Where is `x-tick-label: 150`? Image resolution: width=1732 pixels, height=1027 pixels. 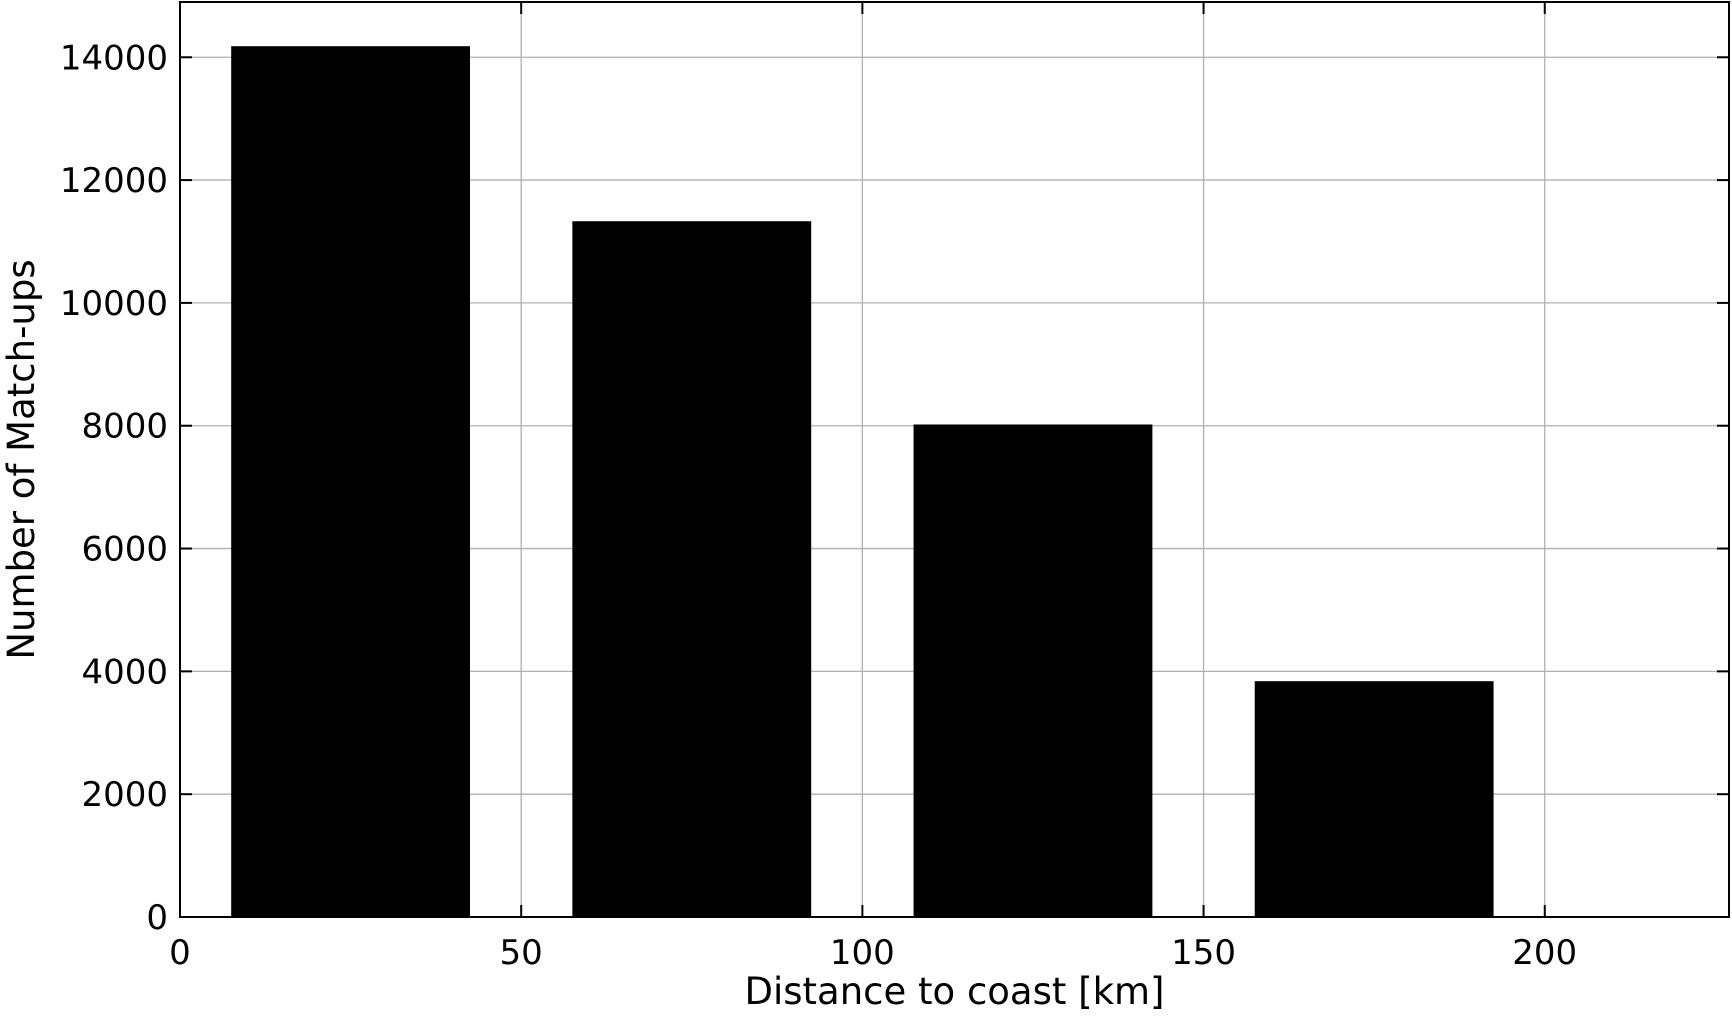
x-tick-label: 150 is located at coordinates (1203, 953).